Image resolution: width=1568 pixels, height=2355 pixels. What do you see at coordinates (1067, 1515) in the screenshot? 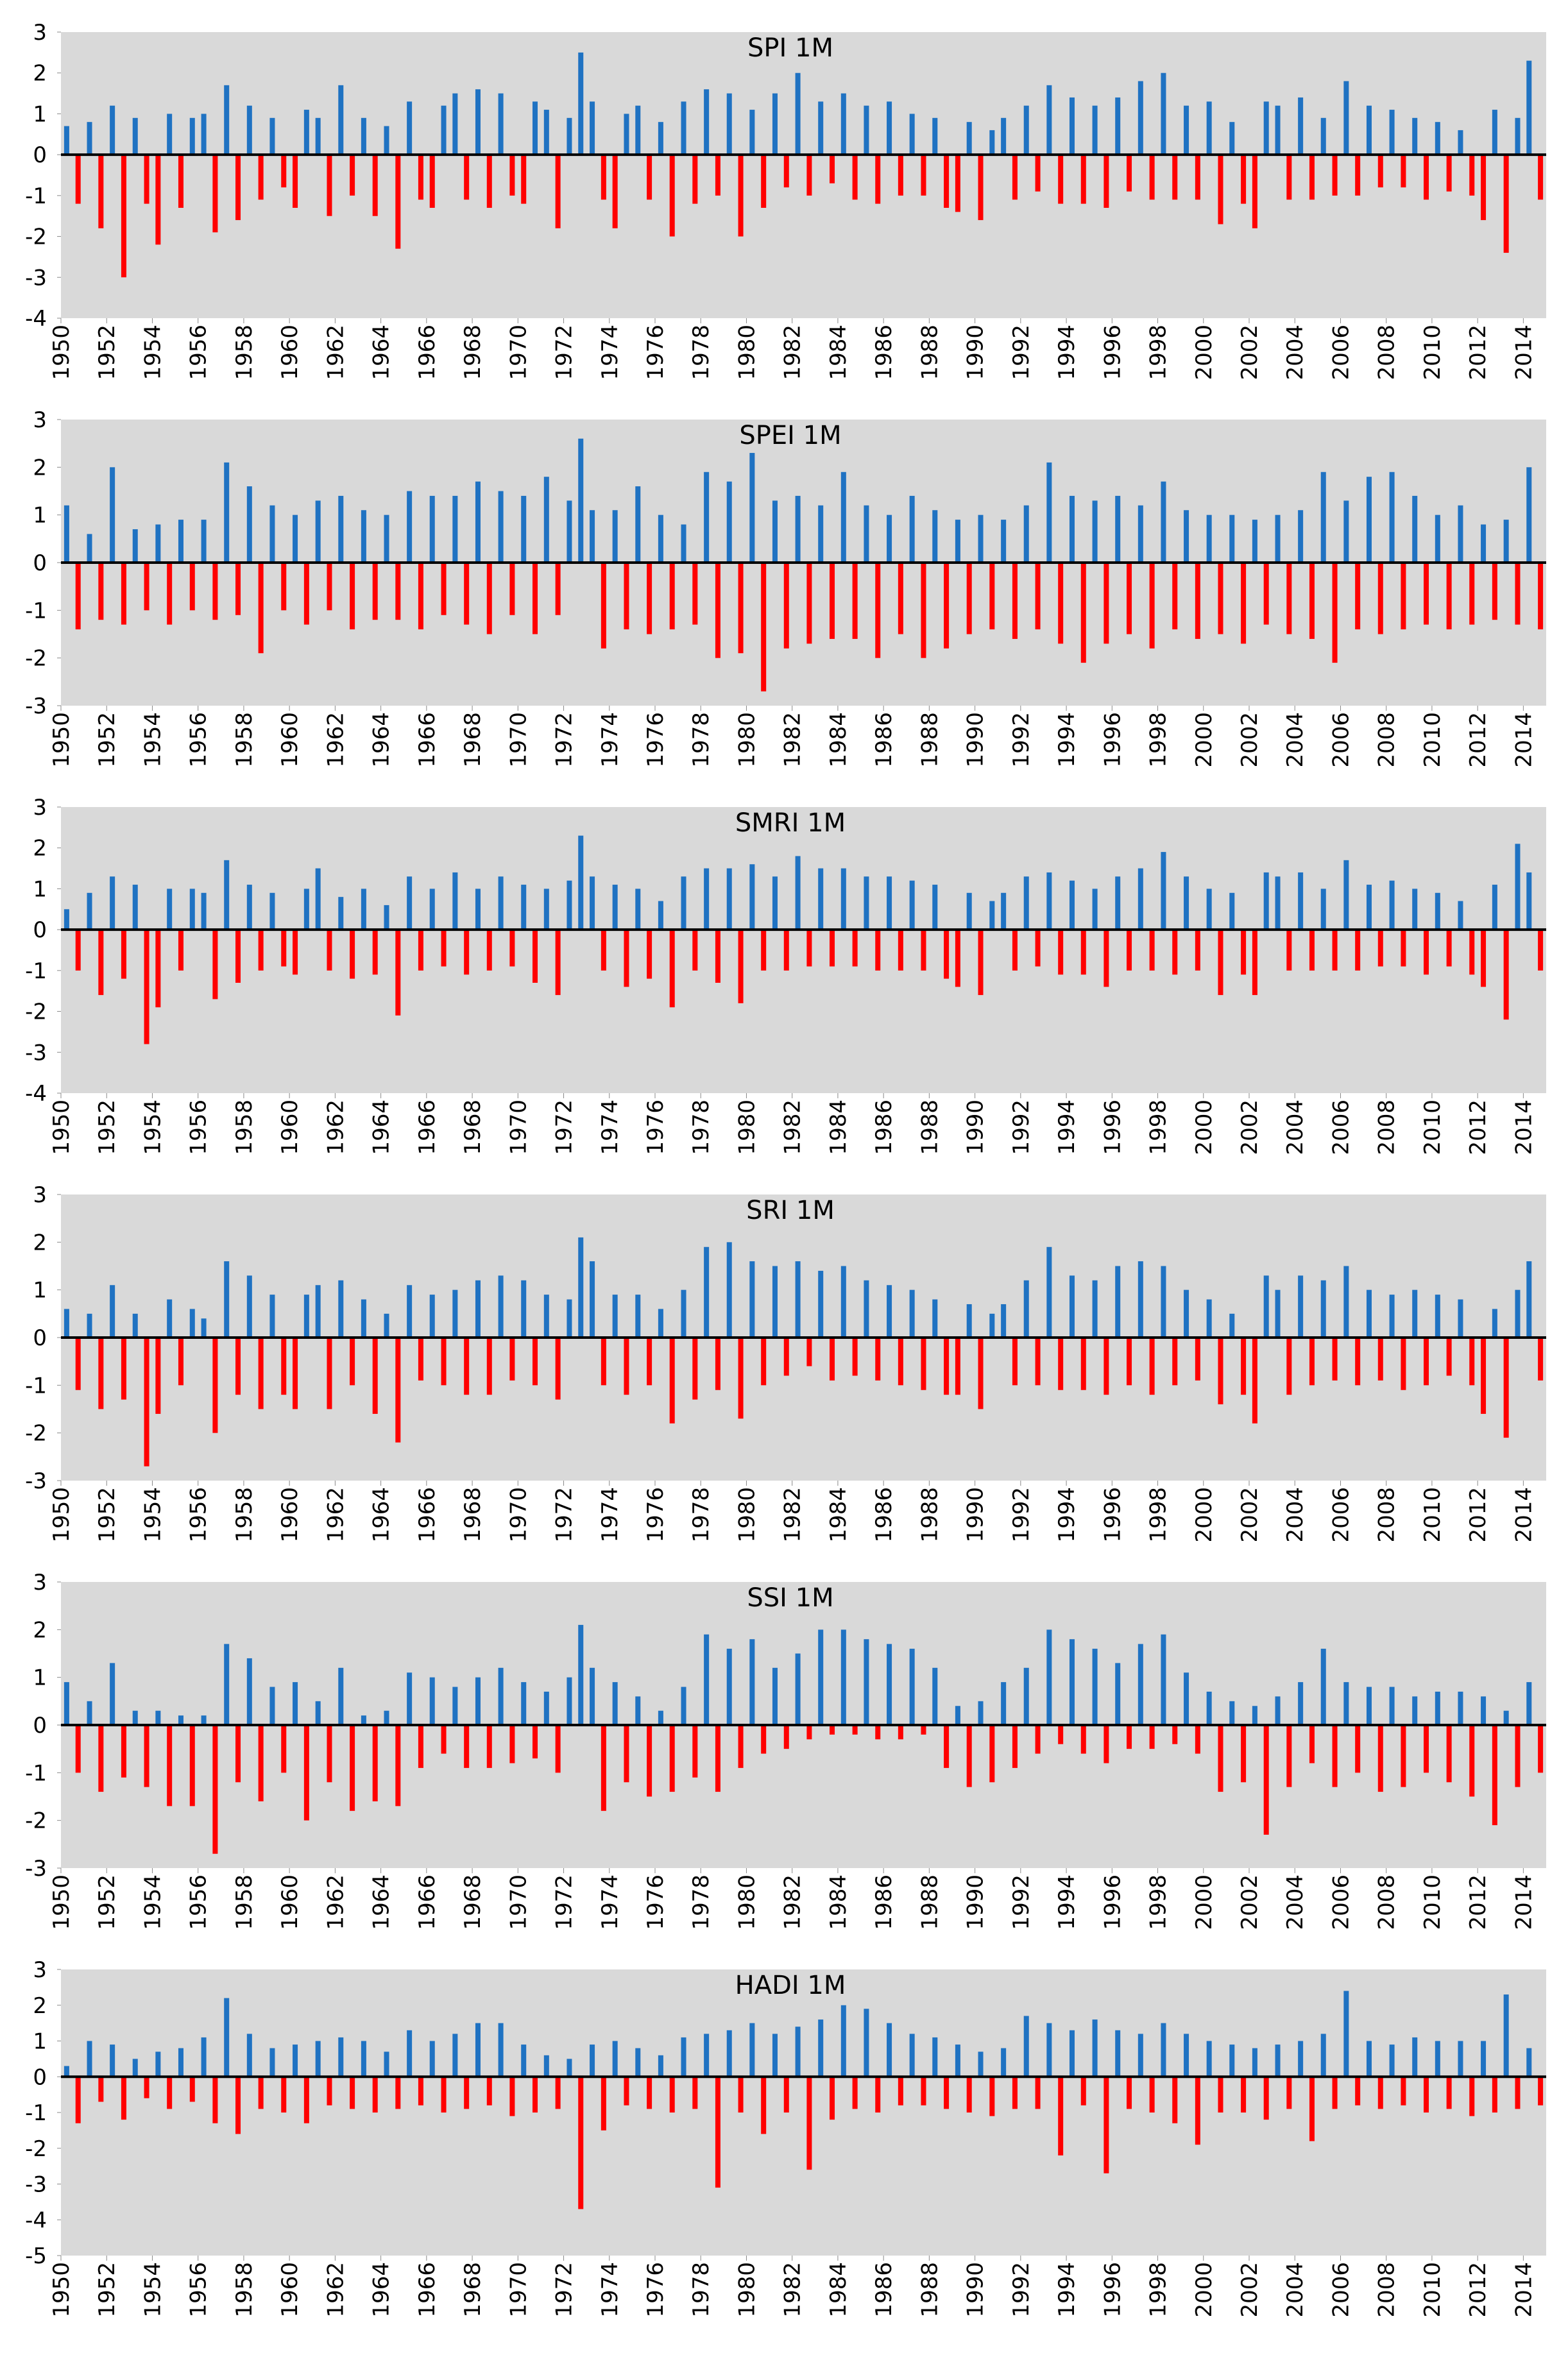
I see `x-tick-label: 1994` at bounding box center [1067, 1515].